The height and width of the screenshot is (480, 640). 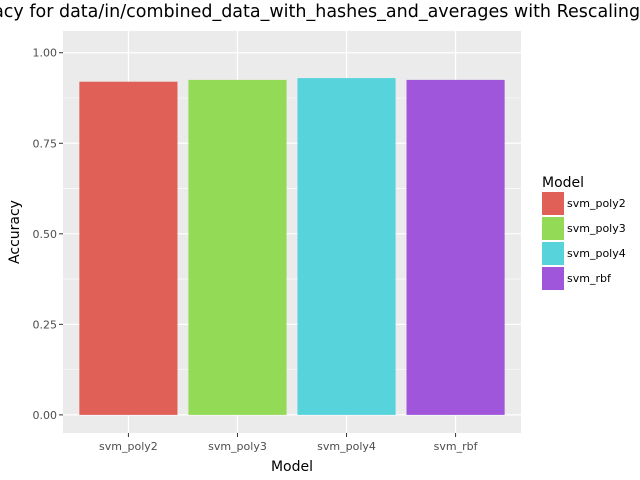 I want to click on y-tick-label: 0.75, so click(x=45, y=143).